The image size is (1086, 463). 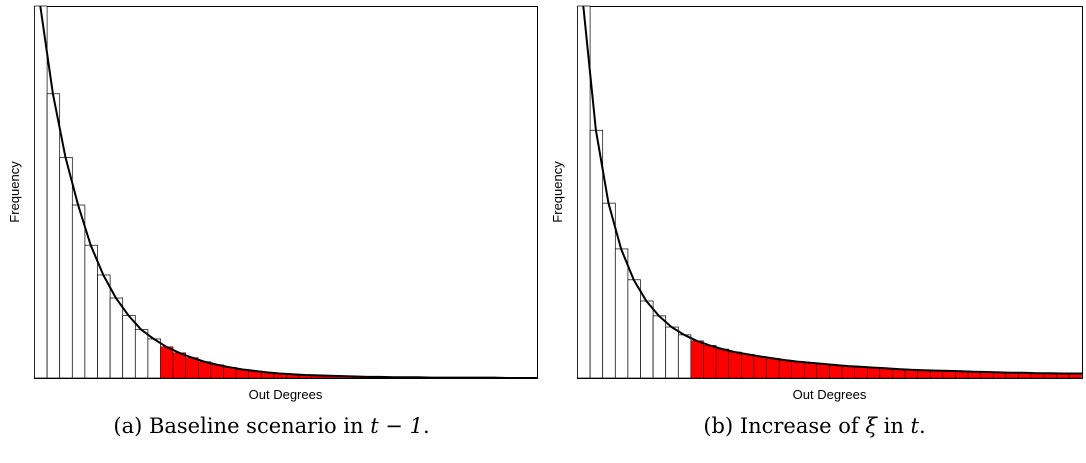 What do you see at coordinates (814, 426) in the screenshot?
I see `caption-b: (b) Increase of ξ in t.` at bounding box center [814, 426].